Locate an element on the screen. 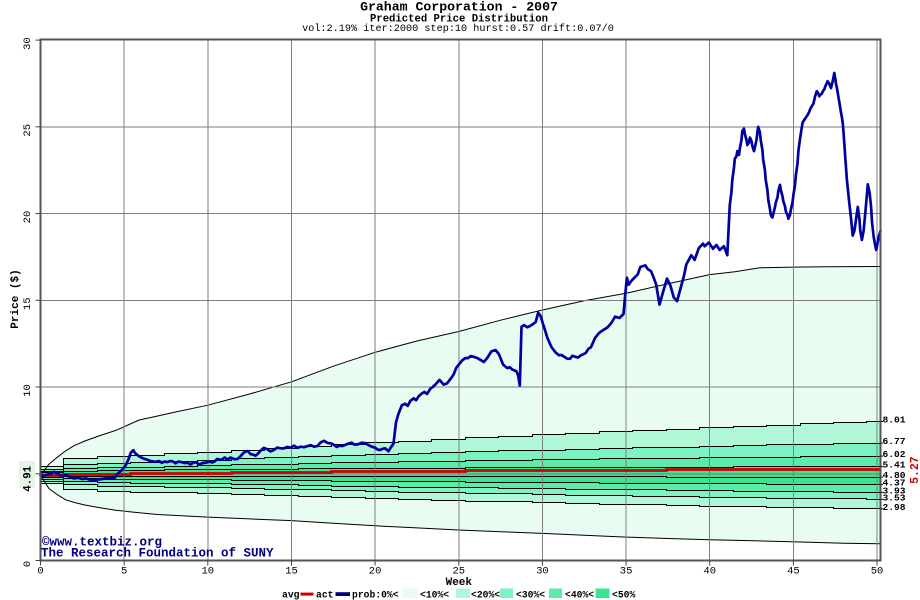 This screenshot has height=600, width=920. svg-text: 45 is located at coordinates (793, 572).